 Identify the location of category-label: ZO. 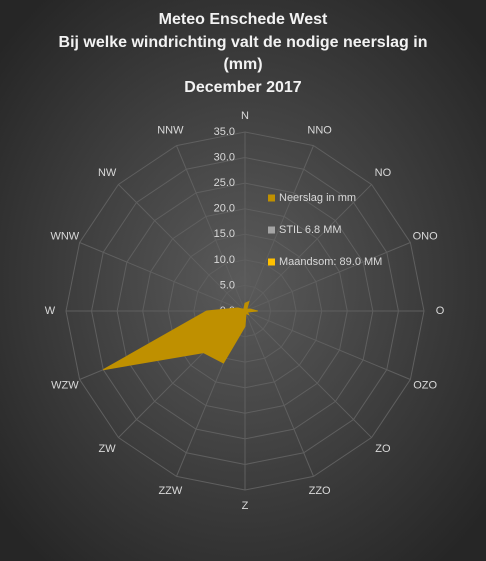
(383, 449).